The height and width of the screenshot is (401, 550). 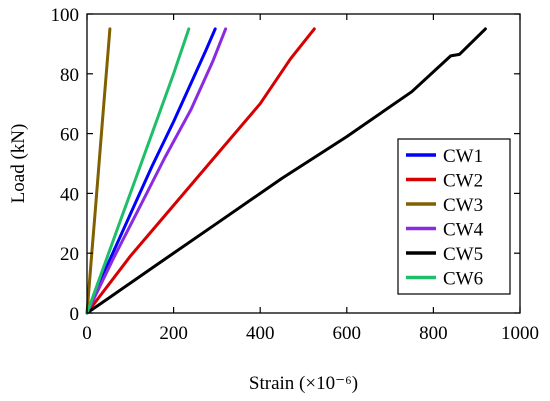 What do you see at coordinates (520, 333) in the screenshot?
I see `x-tick-label: 1000` at bounding box center [520, 333].